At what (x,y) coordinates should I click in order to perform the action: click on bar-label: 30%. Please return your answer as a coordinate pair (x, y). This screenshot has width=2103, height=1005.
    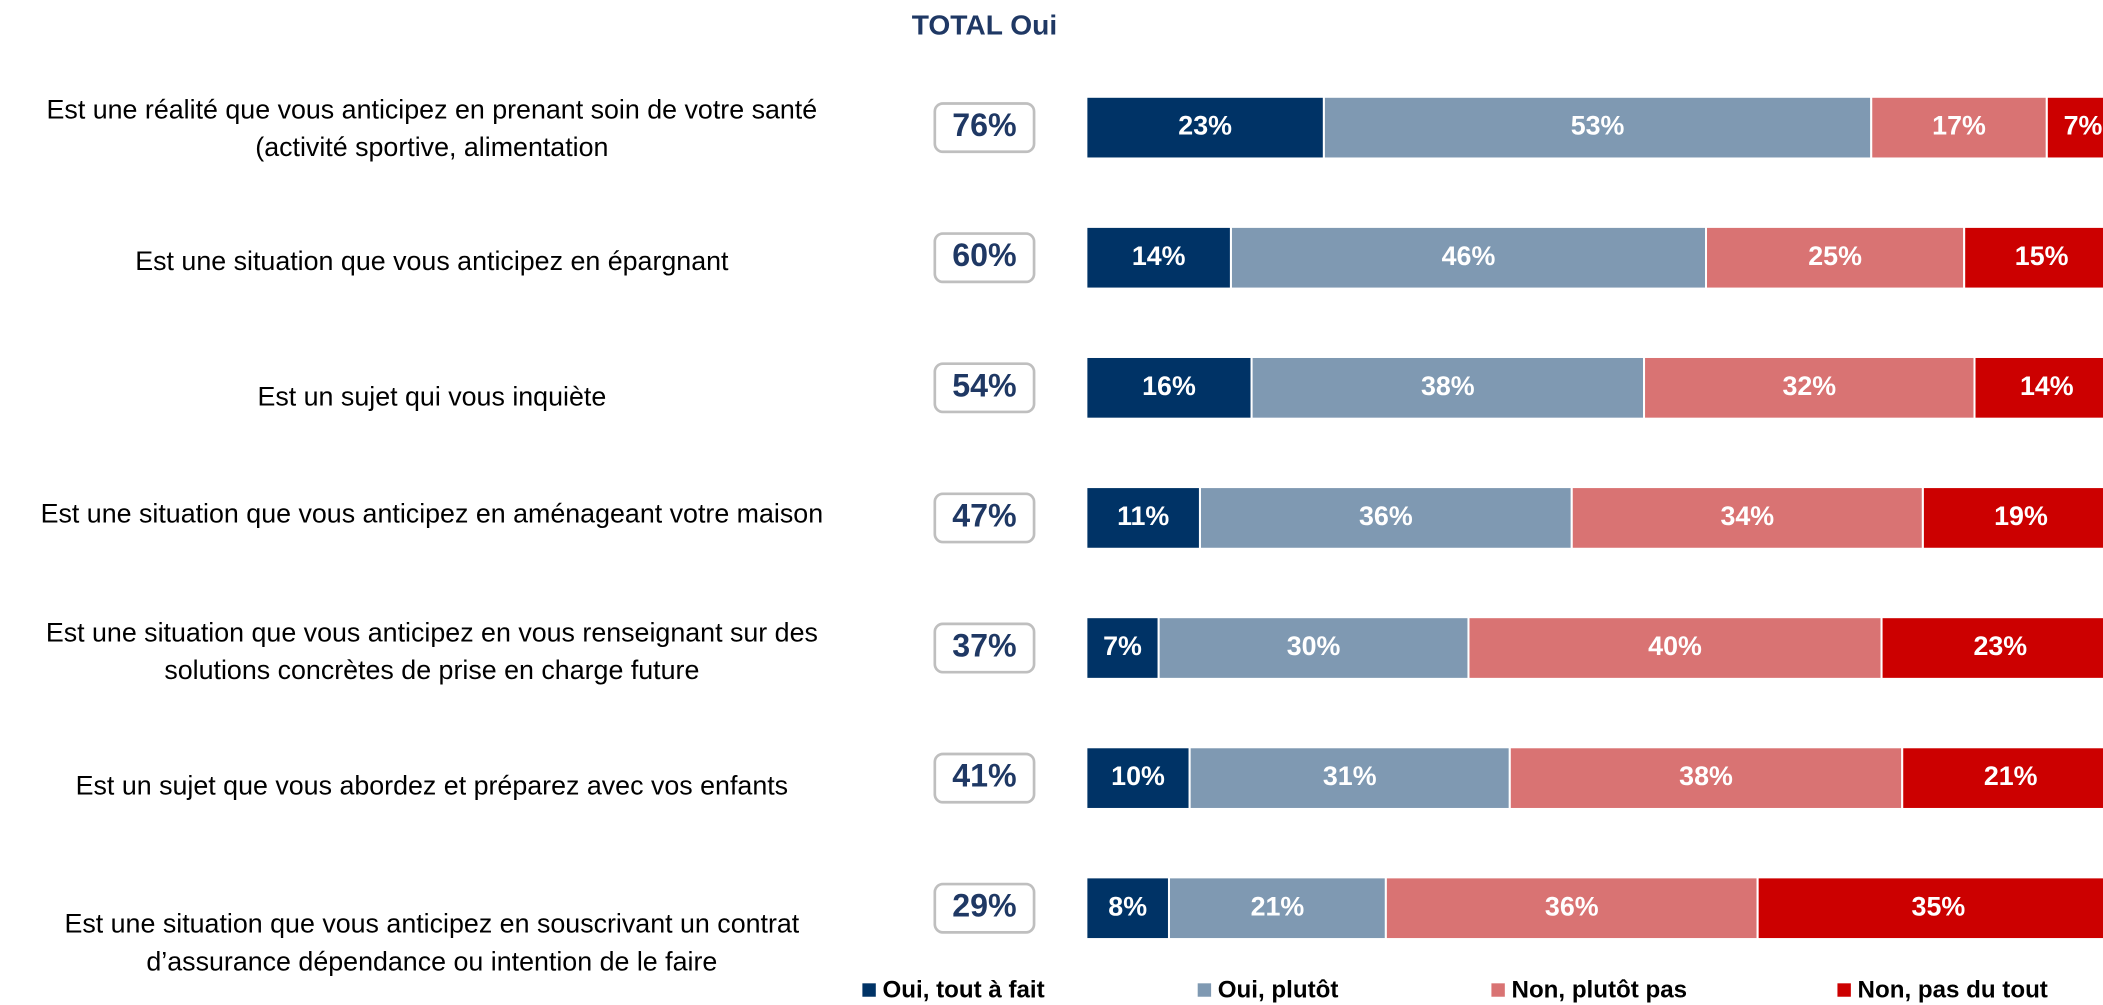
    Looking at the image, I should click on (1314, 646).